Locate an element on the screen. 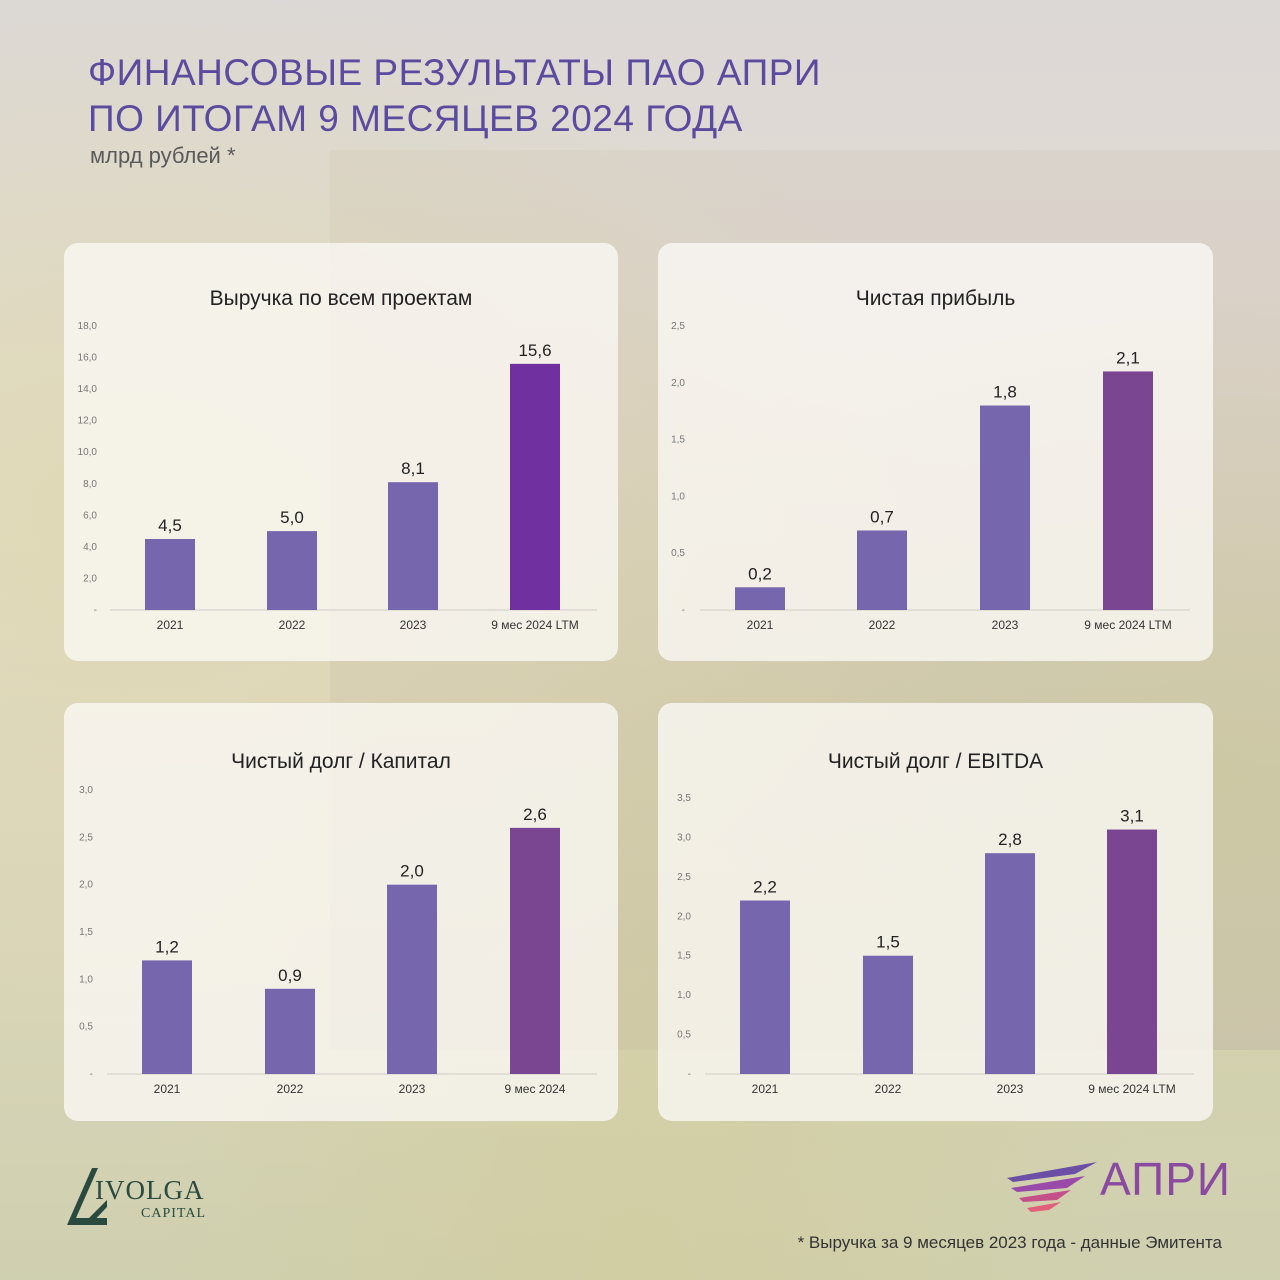  x-category-label: 9 мес 2024 is located at coordinates (535, 1089).